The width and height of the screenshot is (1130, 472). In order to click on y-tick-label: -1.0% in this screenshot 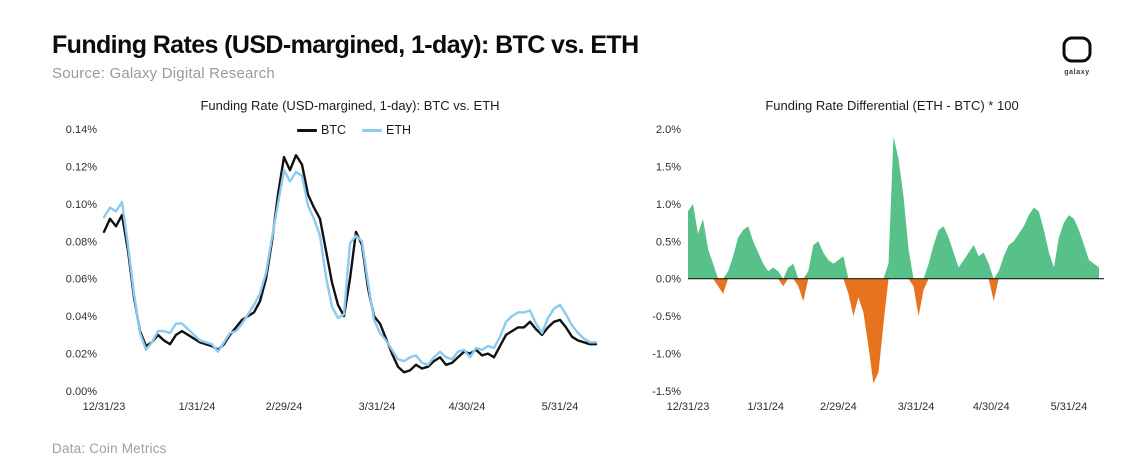, I will do `click(666, 355)`.